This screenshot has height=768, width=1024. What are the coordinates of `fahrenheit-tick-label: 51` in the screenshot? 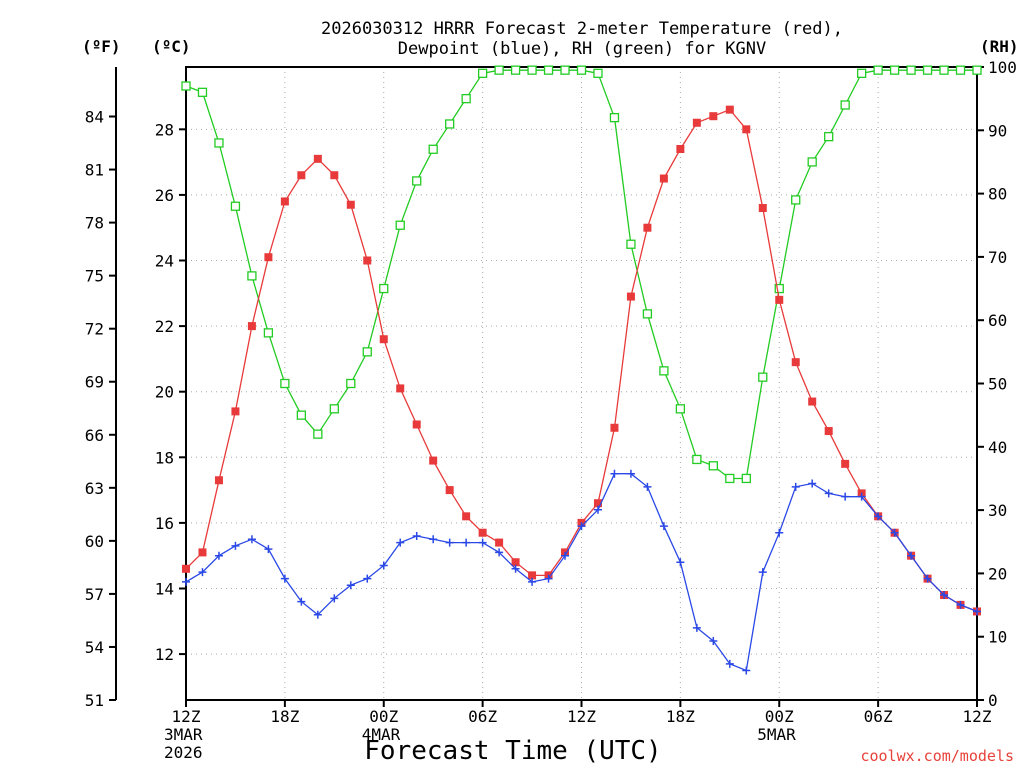 It's located at (94, 700).